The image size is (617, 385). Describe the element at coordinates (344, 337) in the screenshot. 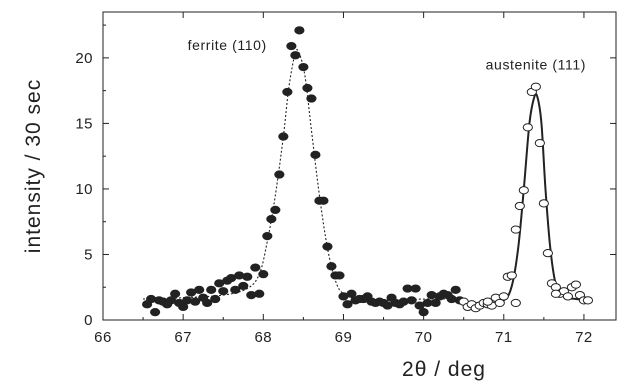

I see `x-tick-label: 69` at that location.